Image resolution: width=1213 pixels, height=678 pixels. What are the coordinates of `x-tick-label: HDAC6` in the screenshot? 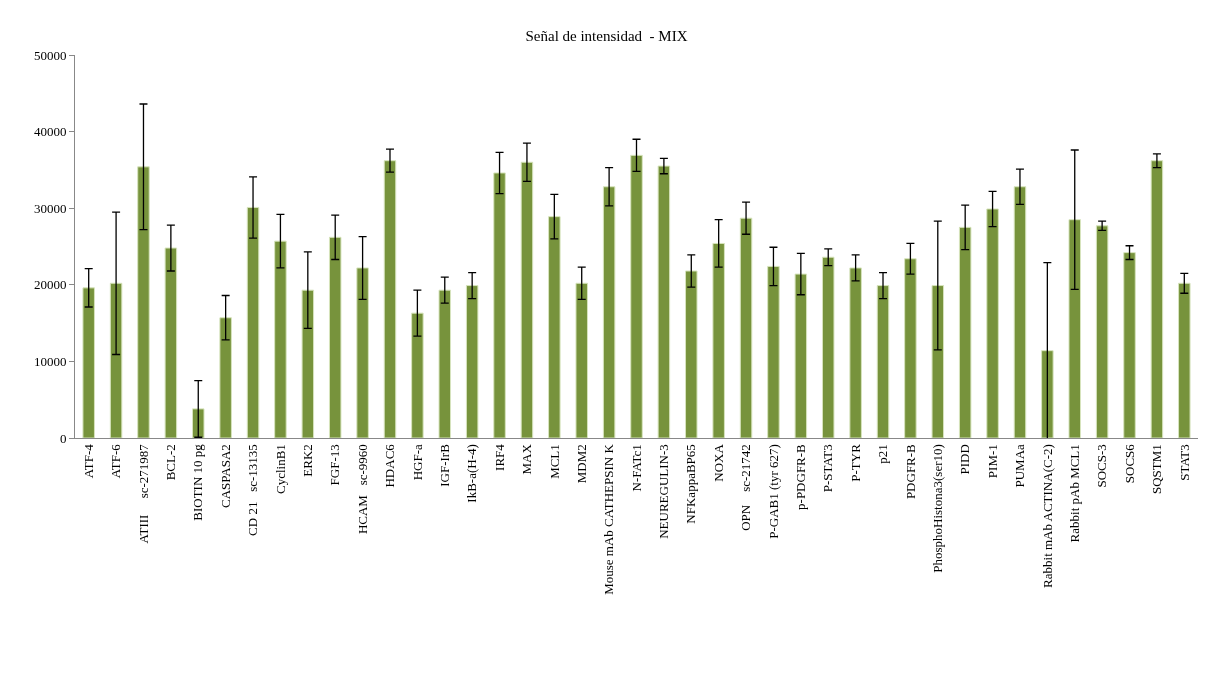 It's located at (390, 465).